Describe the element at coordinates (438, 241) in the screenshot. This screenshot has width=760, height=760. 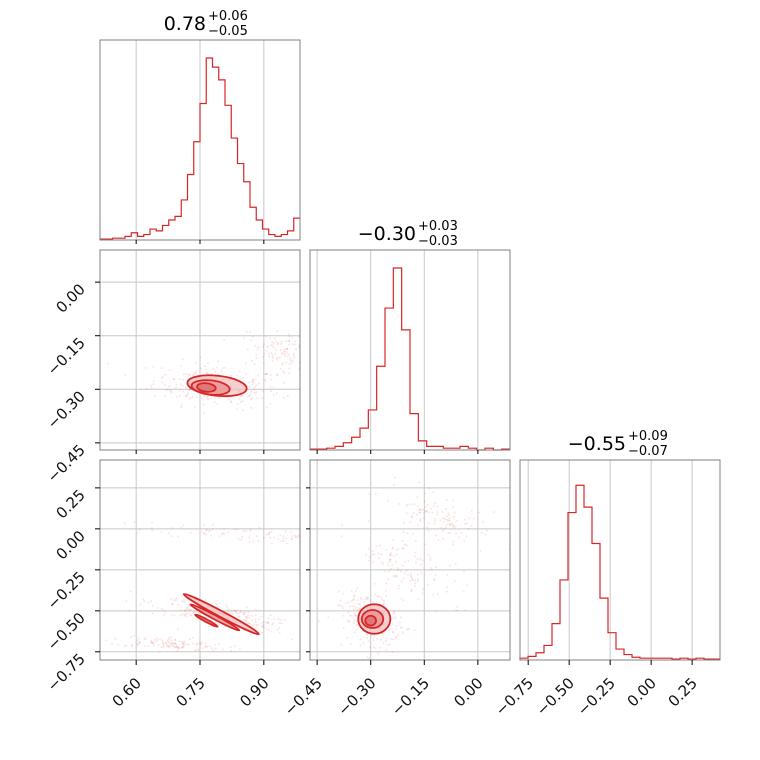
I see `title-lower-1: −0.03` at that location.